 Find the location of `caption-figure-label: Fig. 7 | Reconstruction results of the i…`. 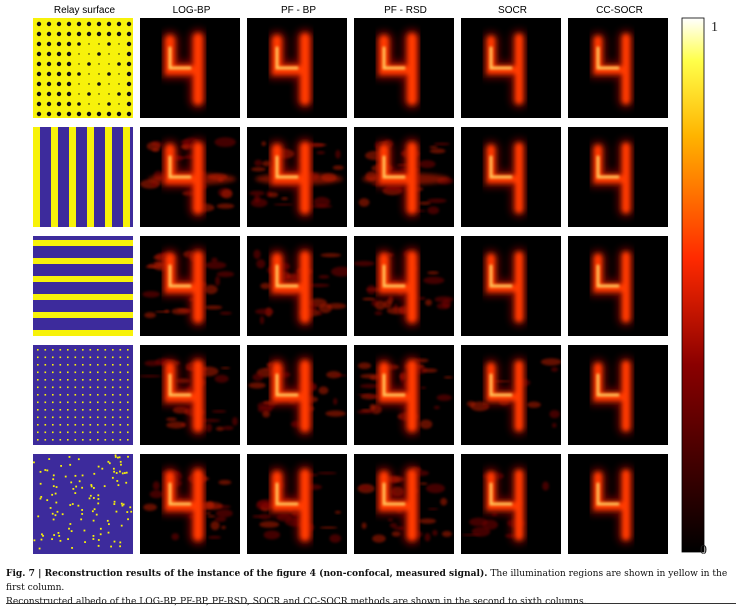

caption-figure-label: Fig. 7 | Reconstruction results of the i… is located at coordinates (247, 573).